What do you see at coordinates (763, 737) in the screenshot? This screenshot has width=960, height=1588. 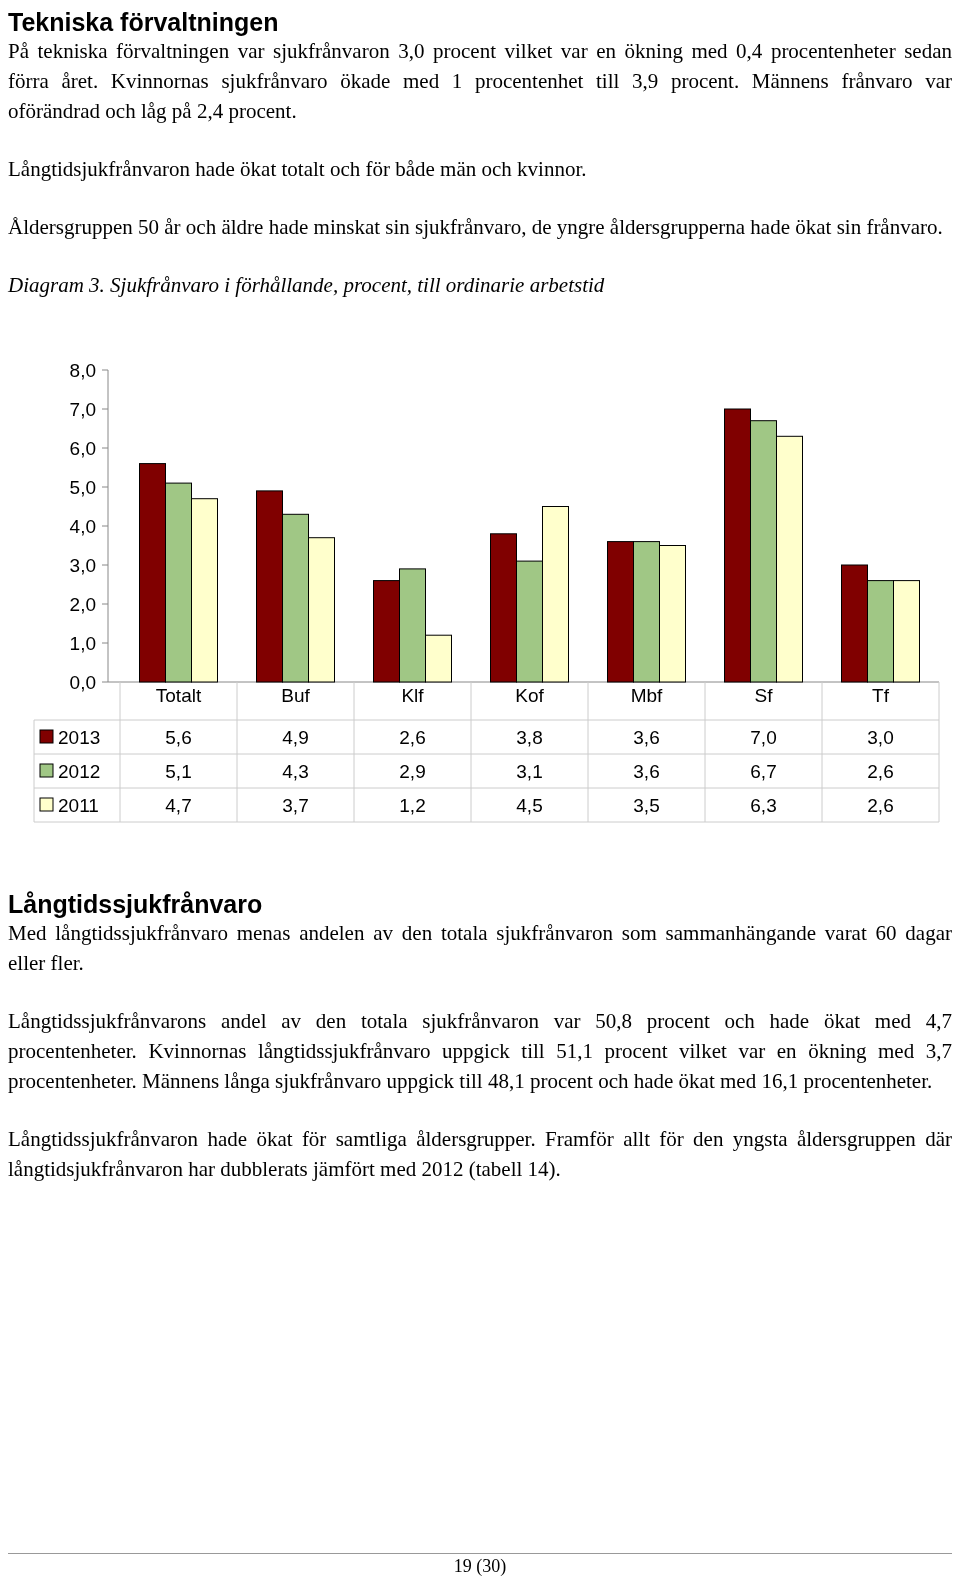 I see `data-label: 7,0` at bounding box center [763, 737].